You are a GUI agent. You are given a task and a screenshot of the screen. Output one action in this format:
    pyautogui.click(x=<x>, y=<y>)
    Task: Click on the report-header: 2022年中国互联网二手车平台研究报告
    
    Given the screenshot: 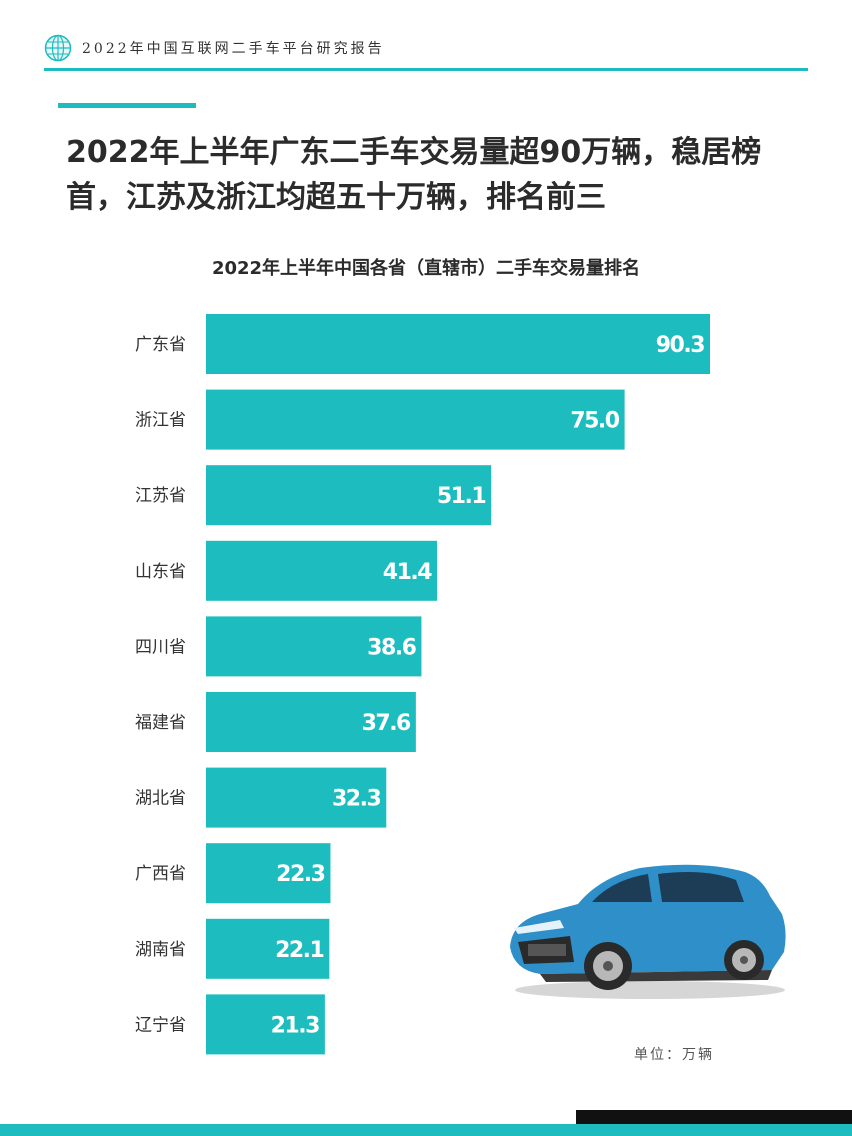 What is the action you would take?
    pyautogui.click(x=214, y=48)
    